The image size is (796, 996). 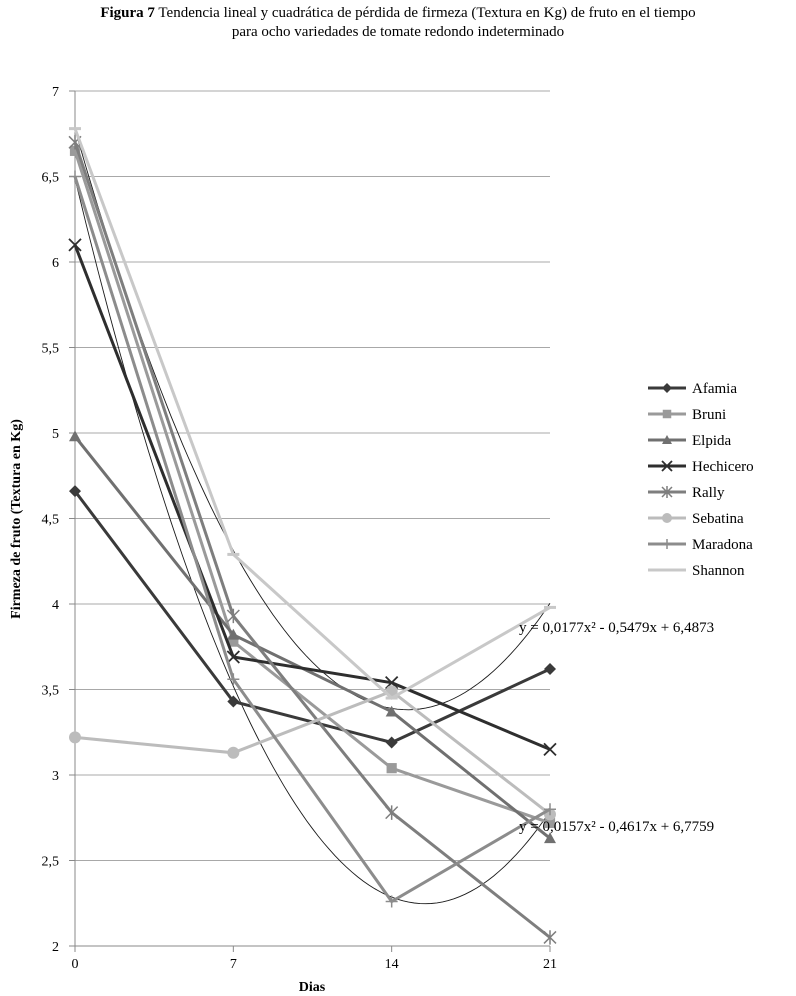 What do you see at coordinates (55, 776) in the screenshot?
I see `y-tick-label: 3` at bounding box center [55, 776].